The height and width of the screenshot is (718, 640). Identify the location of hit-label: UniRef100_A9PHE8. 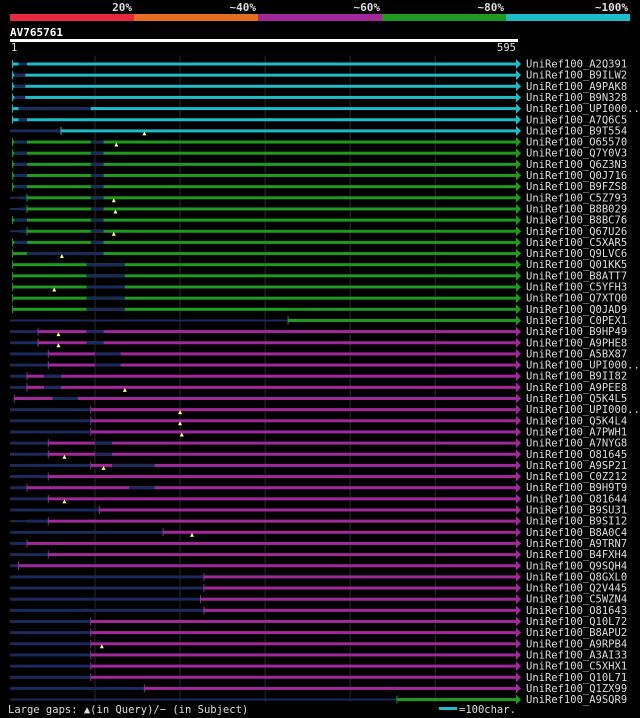
(576, 343).